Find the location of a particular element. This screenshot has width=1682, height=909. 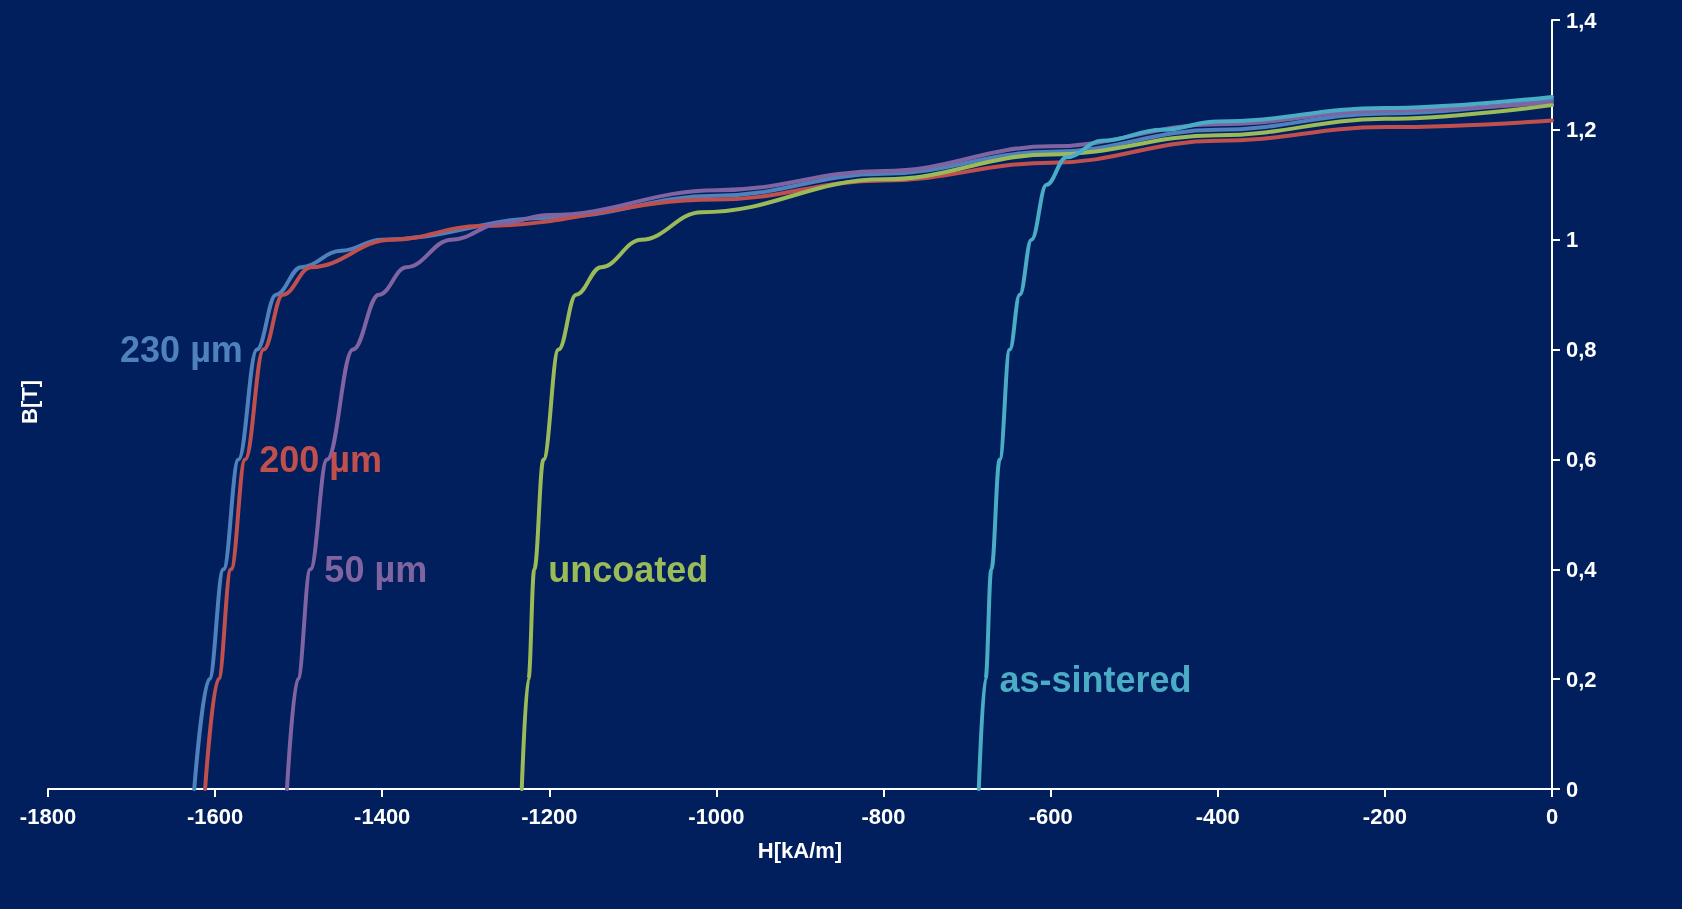

x-tick-label: -600 is located at coordinates (1050, 816).